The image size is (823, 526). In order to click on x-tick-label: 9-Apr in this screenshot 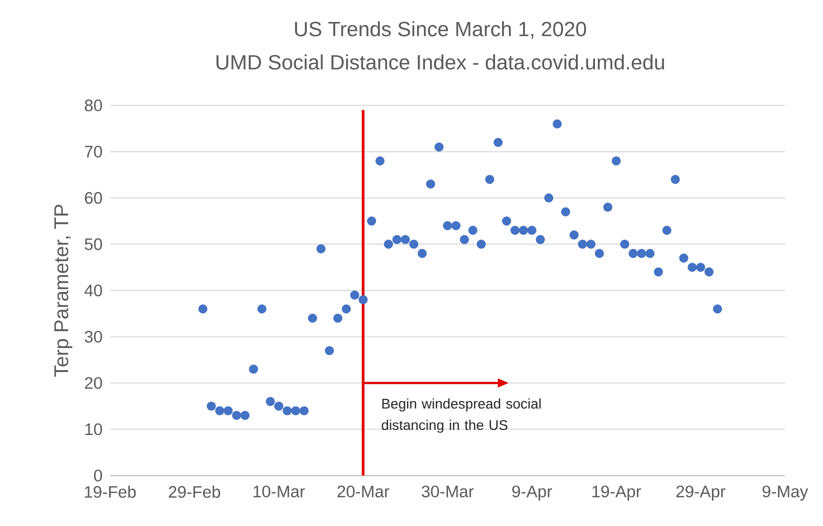, I will do `click(532, 493)`.